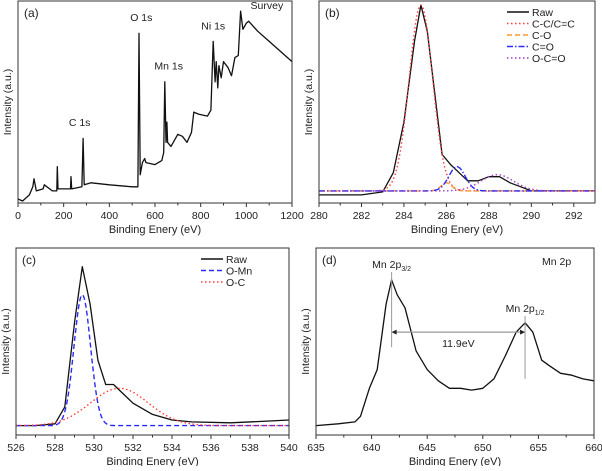 Image resolution: width=602 pixels, height=471 pixels. What do you see at coordinates (553, 25) in the screenshot?
I see `legend-entry: C-C/C=C` at bounding box center [553, 25].